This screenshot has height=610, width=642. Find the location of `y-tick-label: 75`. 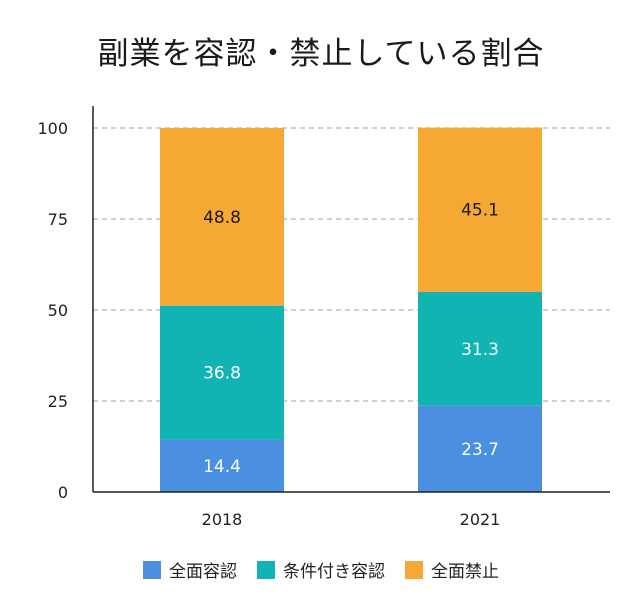

y-tick-label: 75 is located at coordinates (58, 219).